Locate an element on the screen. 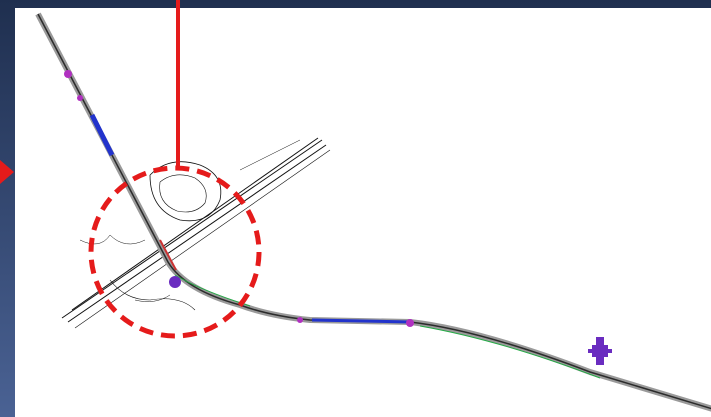  highlight-circle is located at coordinates (175, 252).